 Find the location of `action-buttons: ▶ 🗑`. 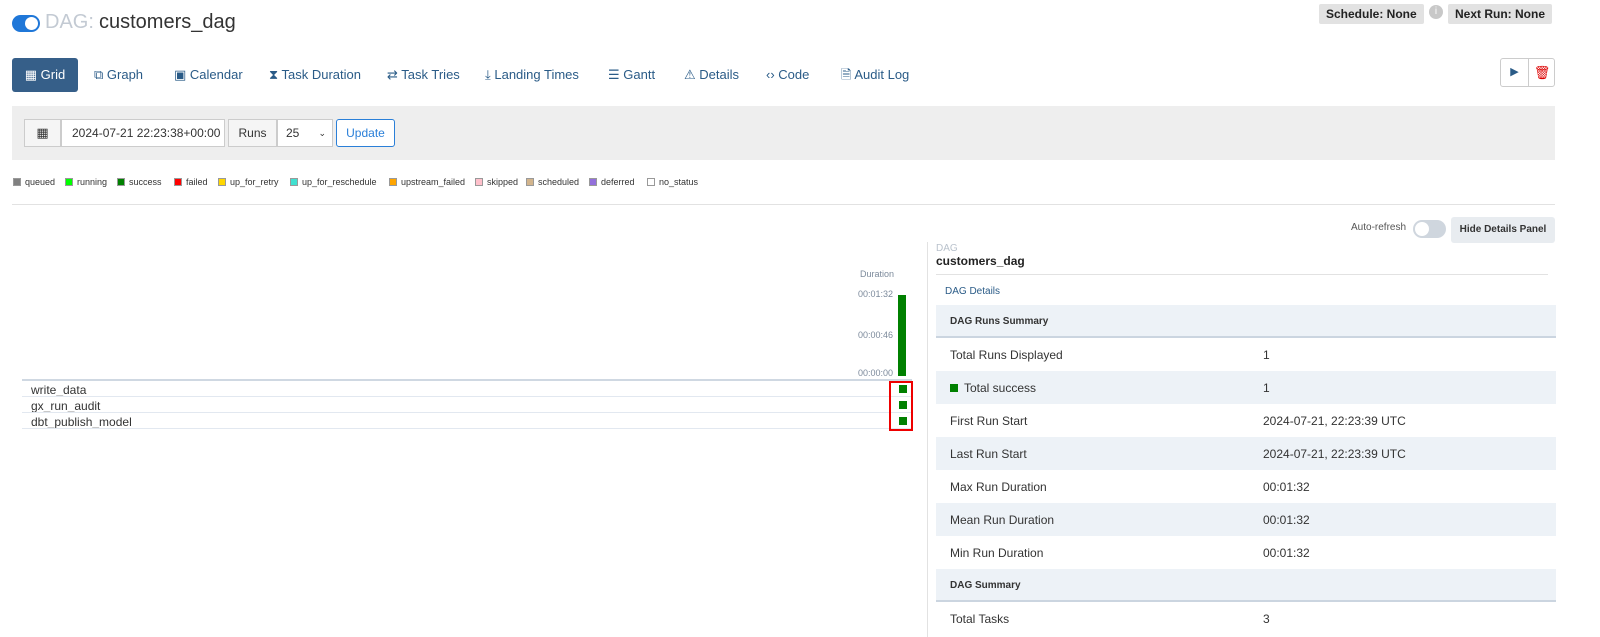

action-buttons: ▶ 🗑 is located at coordinates (1527, 72).